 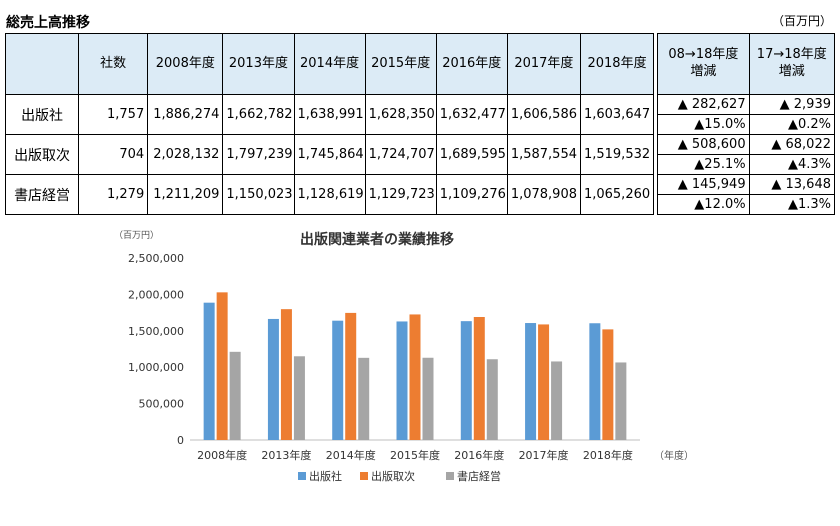 What do you see at coordinates (471, 154) in the screenshot?
I see `value-cell: 1,689,595` at bounding box center [471, 154].